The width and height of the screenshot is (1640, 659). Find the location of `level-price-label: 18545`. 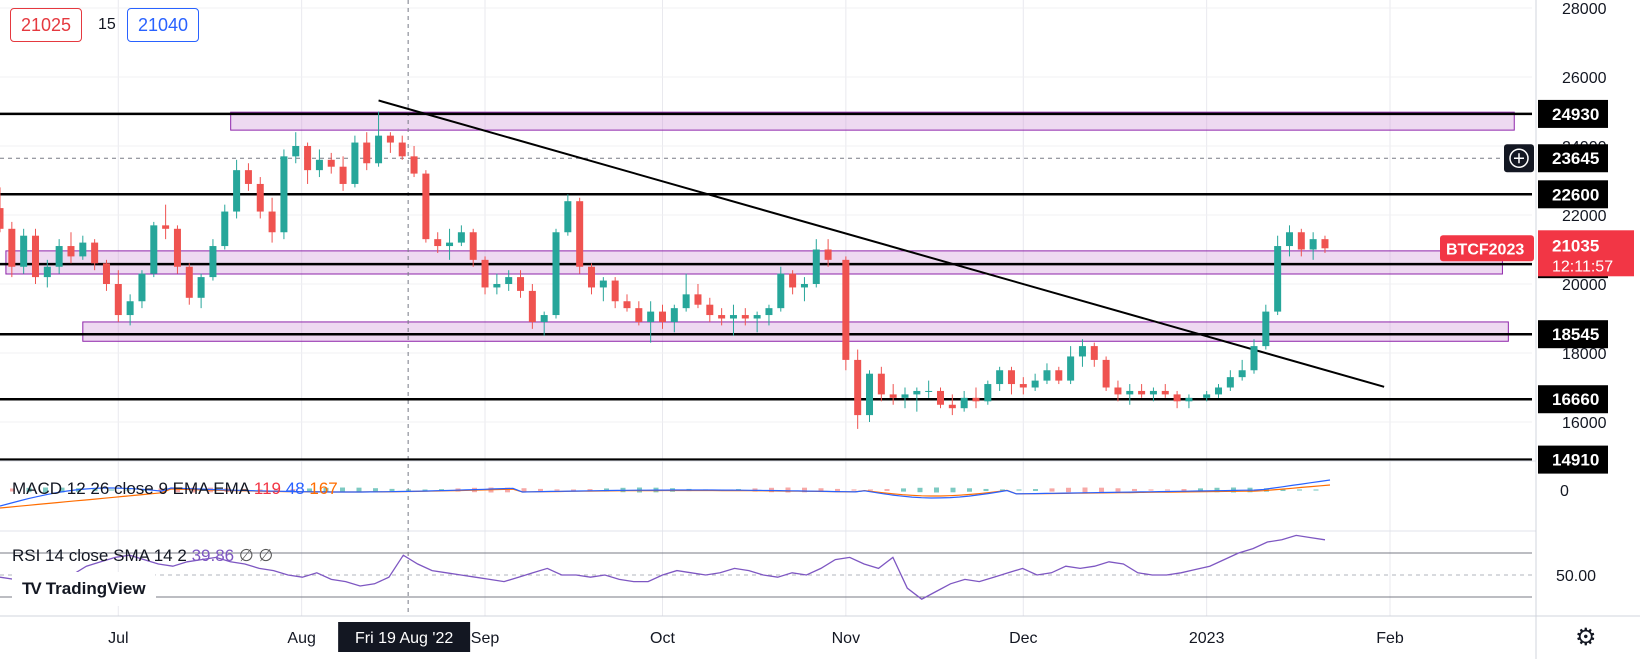

level-price-label: 18545 is located at coordinates (1575, 334).